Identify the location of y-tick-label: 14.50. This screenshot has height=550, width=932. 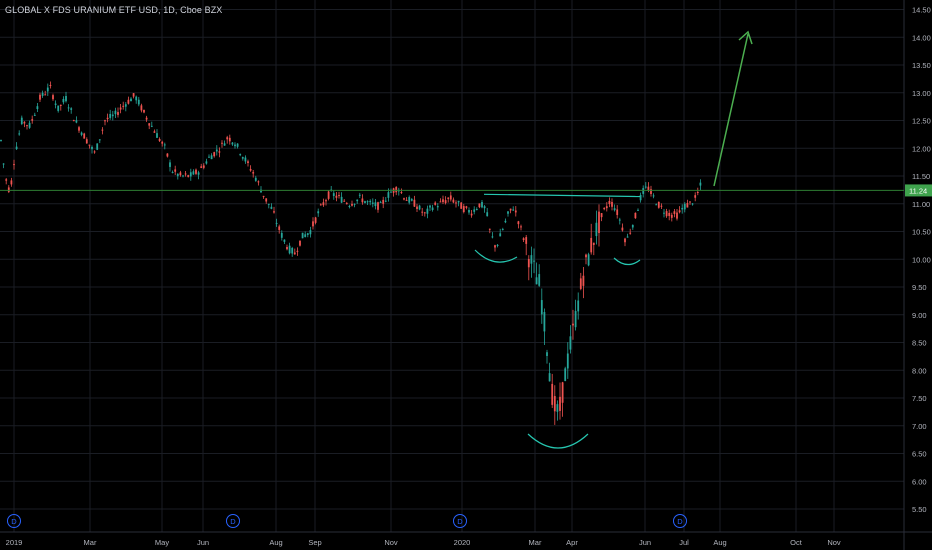
(921, 10).